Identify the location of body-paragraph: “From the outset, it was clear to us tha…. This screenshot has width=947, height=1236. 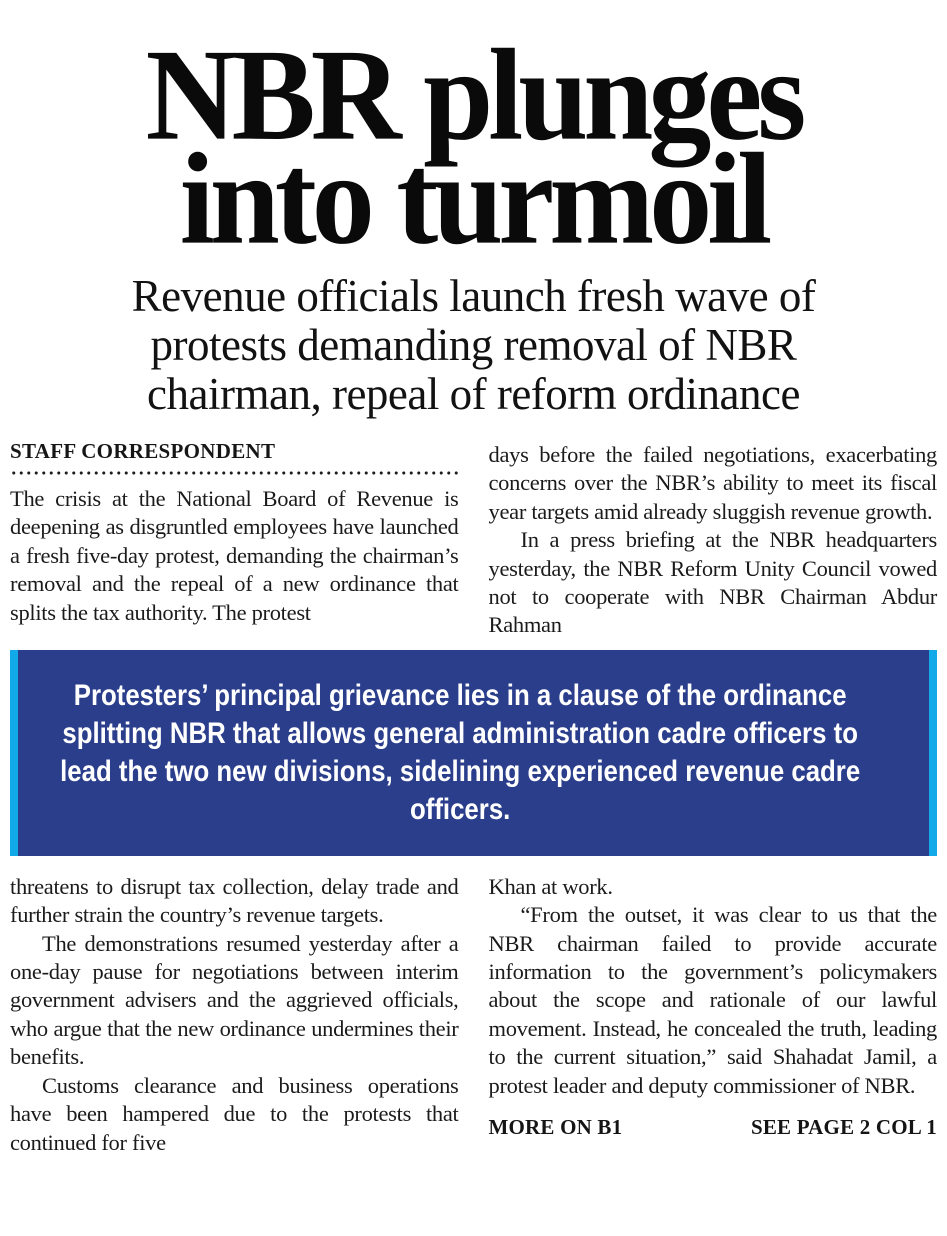
(713, 1000).